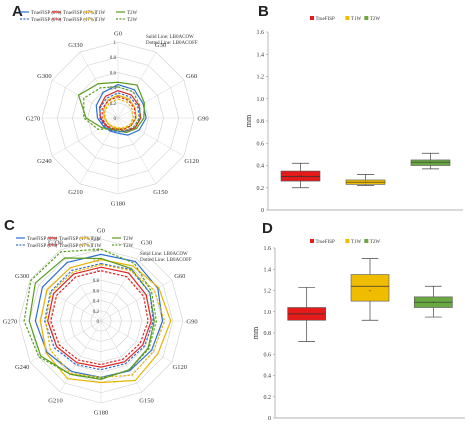  Describe the element at coordinates (17, 11) in the screenshot. I see `panel-label-a: A` at that location.